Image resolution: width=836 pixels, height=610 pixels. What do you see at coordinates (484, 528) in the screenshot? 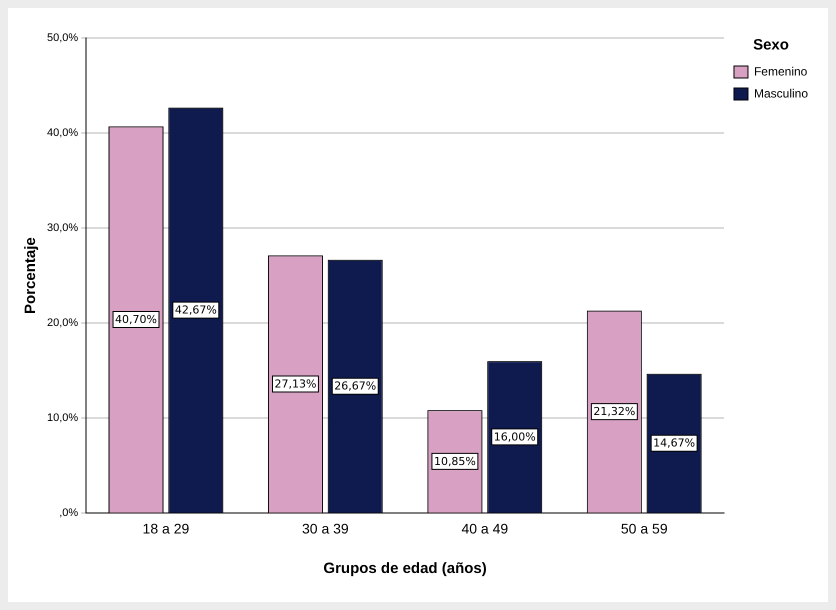
I see `x-tick-label: 40 a 49` at bounding box center [484, 528].